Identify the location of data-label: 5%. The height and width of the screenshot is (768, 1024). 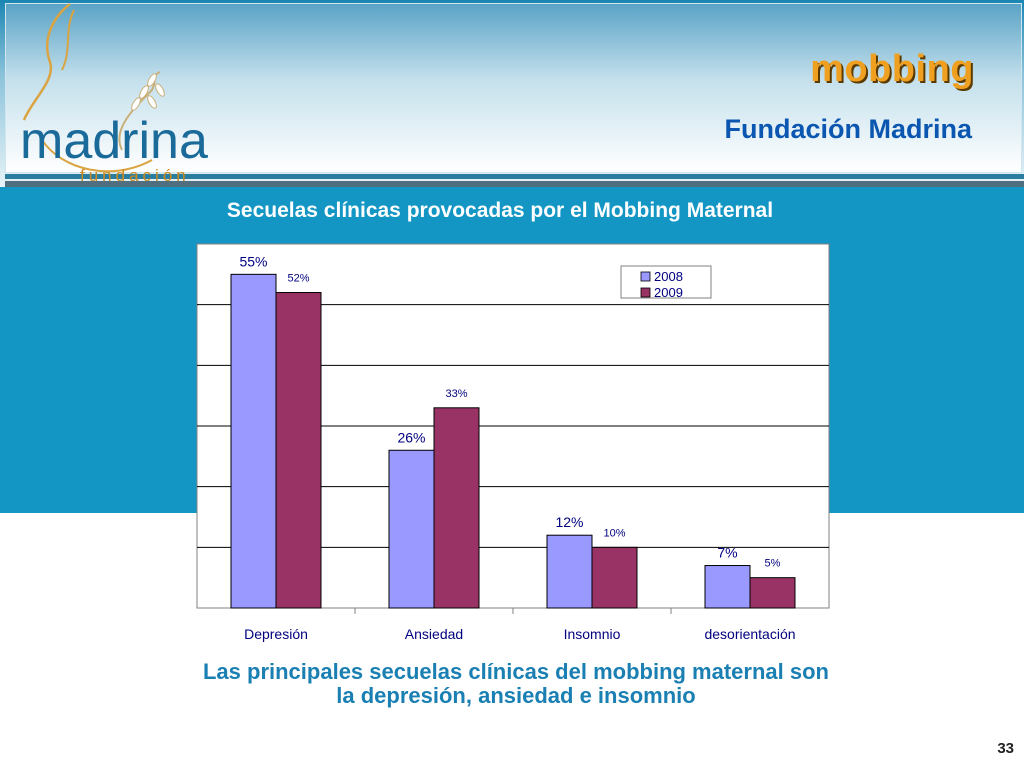
(773, 564).